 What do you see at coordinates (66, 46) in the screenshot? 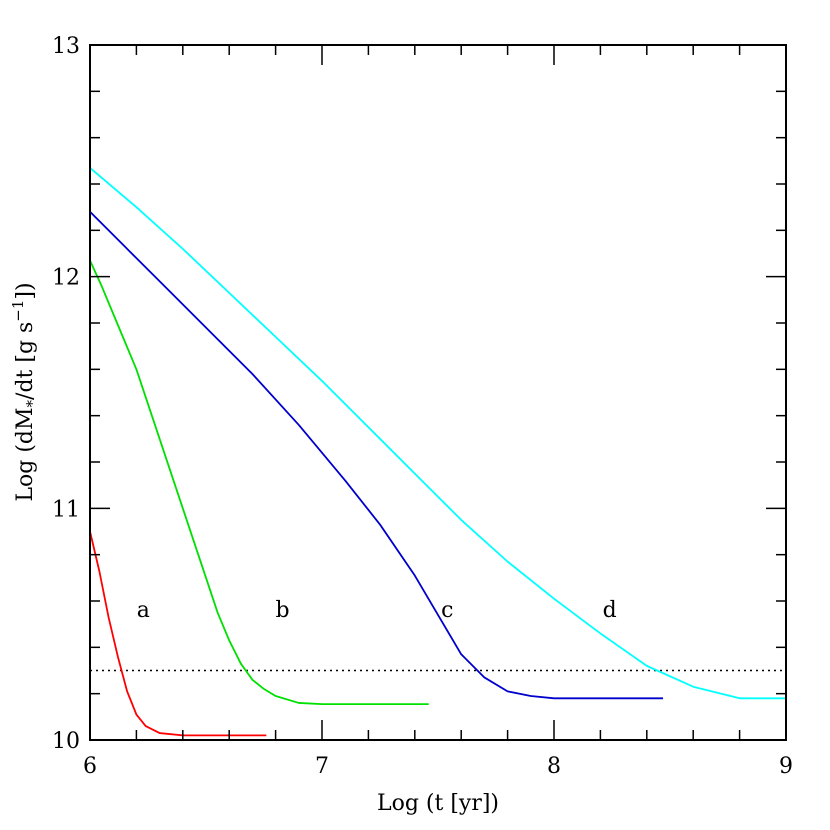
I see `y-tick-label: 13` at bounding box center [66, 46].